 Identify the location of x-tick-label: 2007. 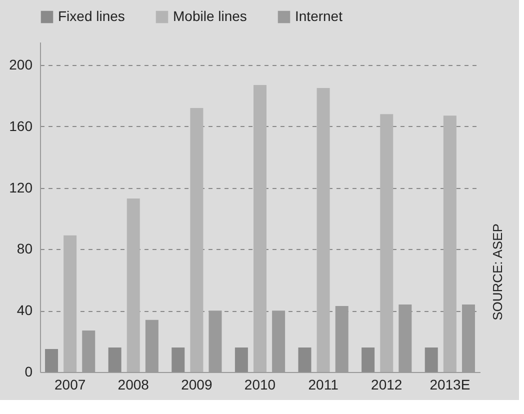
(70, 384).